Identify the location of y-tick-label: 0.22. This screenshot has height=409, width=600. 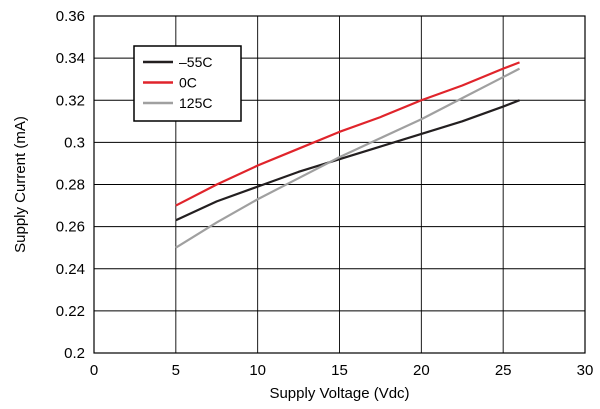
(70, 311).